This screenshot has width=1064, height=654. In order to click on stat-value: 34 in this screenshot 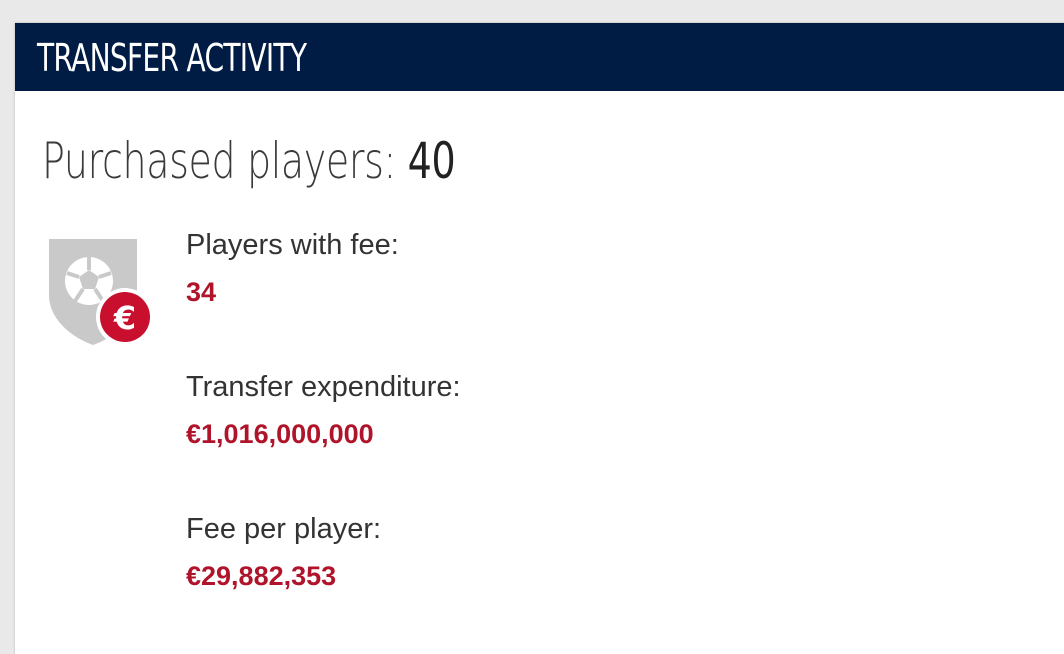, I will do `click(201, 292)`.